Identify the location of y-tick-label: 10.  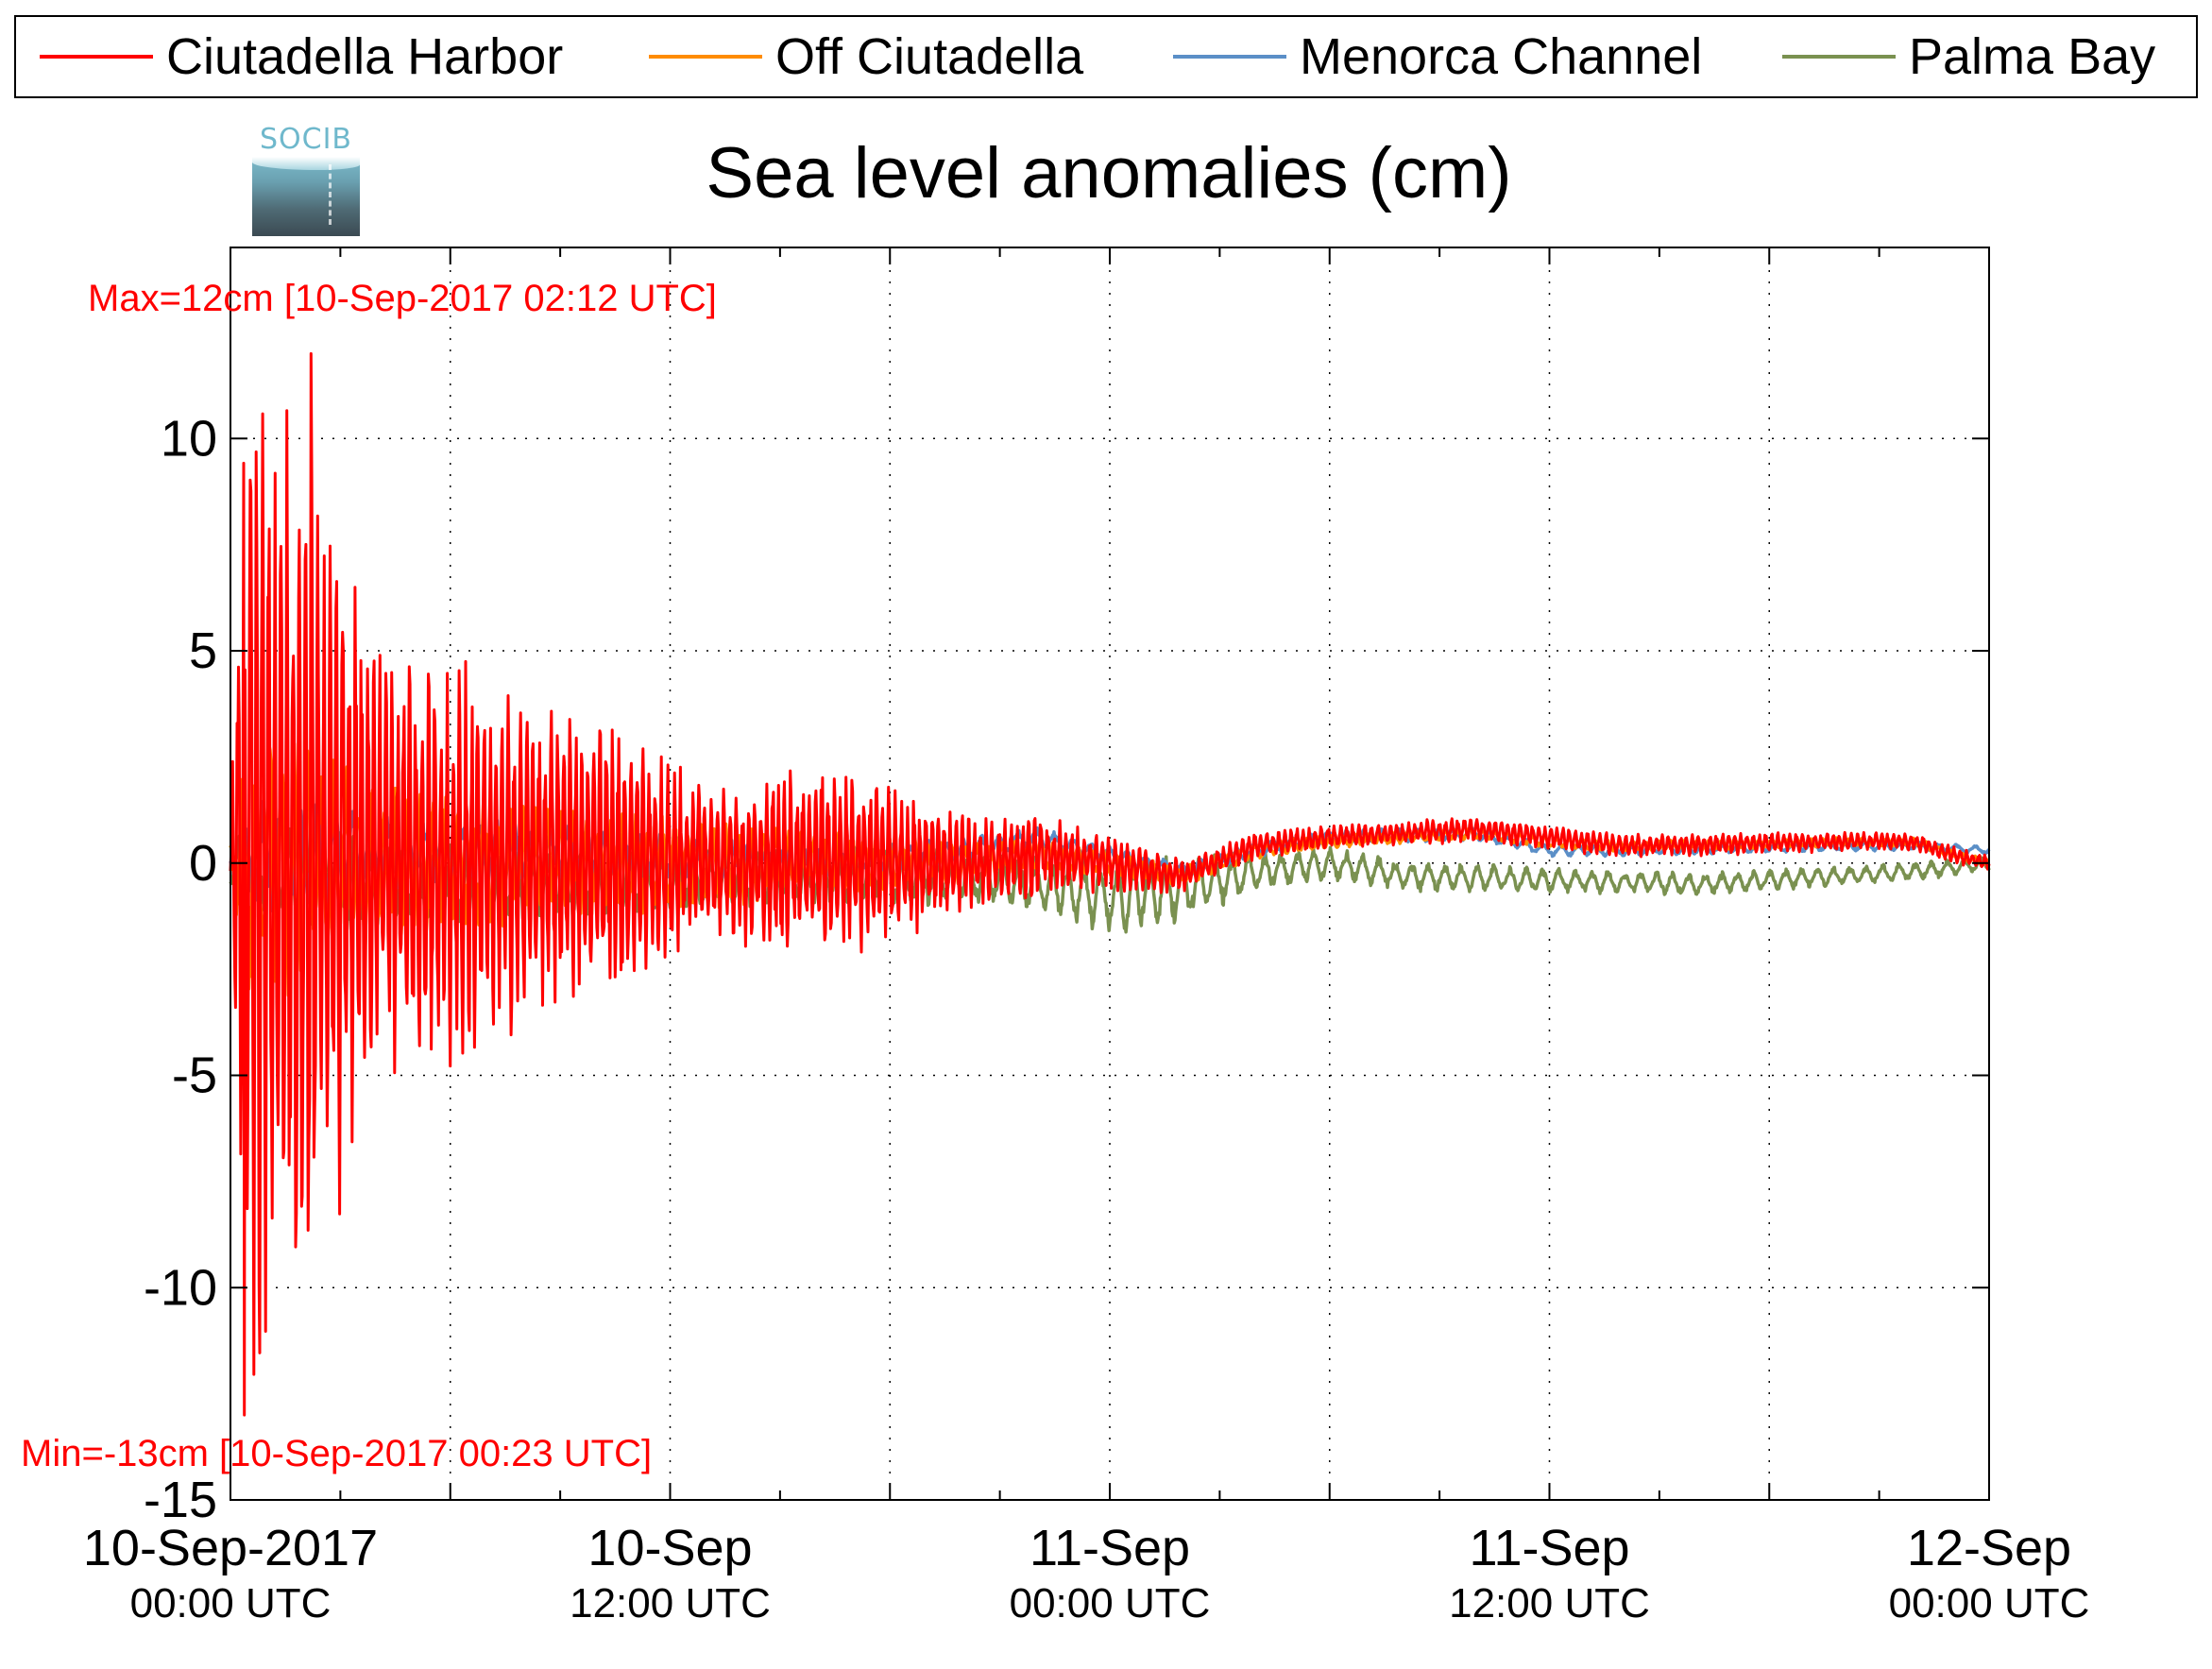
(189, 439).